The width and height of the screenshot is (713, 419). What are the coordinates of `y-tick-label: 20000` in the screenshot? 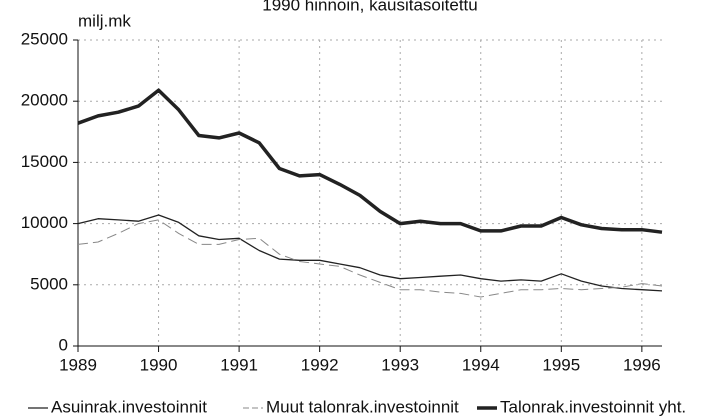 It's located at (44, 100).